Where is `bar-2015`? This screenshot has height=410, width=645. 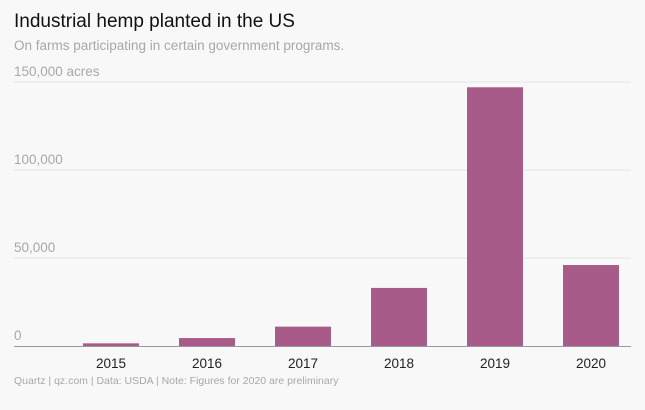 bar-2015 is located at coordinates (111, 344).